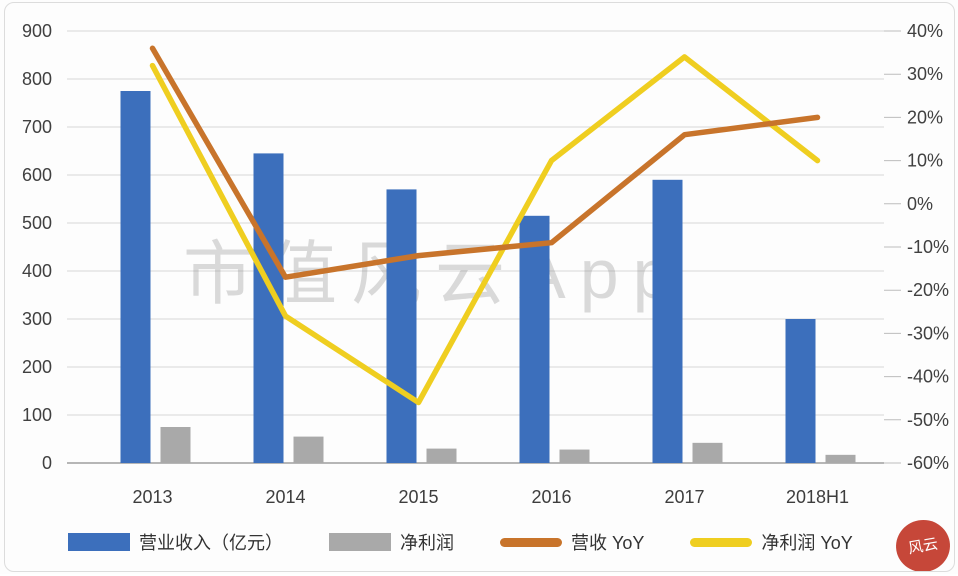  I want to click on legend-swatch-revenue-yoy-line, so click(531, 542).